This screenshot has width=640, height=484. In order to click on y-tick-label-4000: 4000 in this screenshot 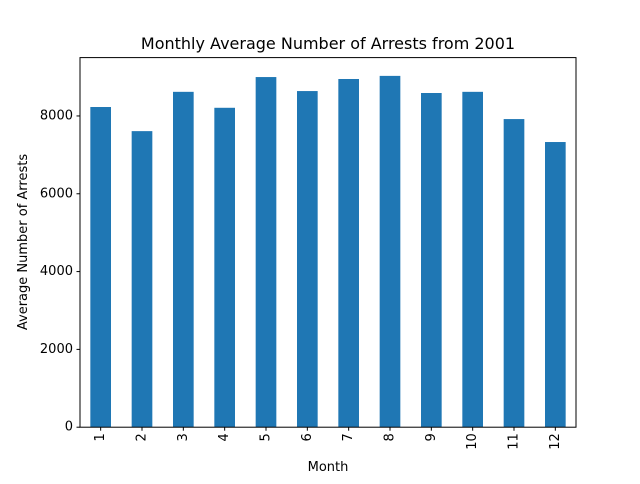, I will do `click(56, 271)`.